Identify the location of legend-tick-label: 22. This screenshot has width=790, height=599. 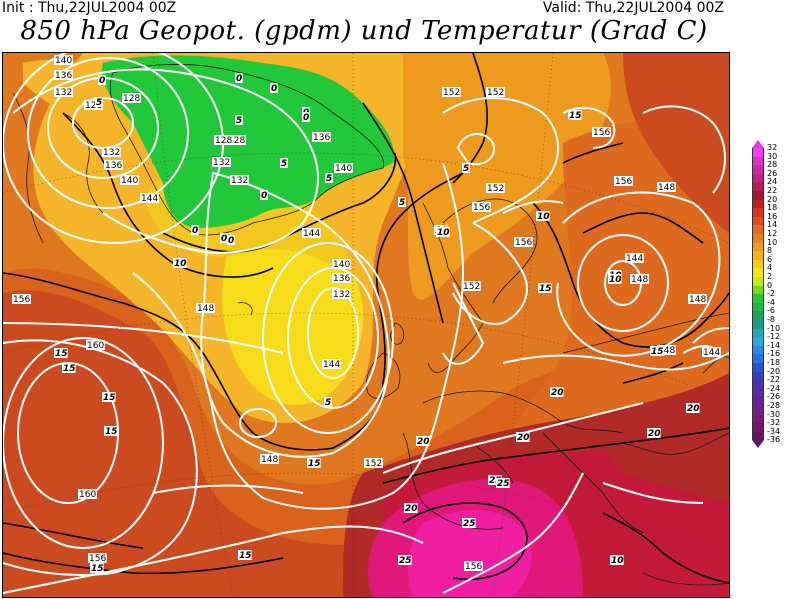
(772, 190).